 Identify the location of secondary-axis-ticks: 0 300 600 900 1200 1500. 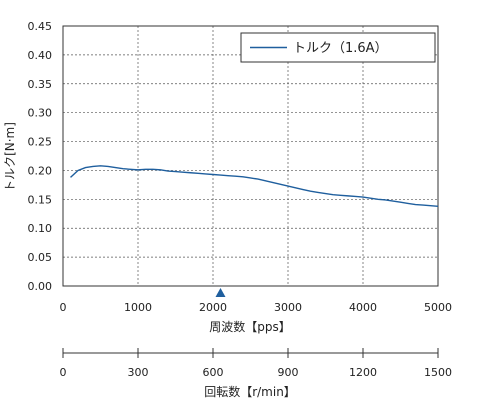
(256, 363).